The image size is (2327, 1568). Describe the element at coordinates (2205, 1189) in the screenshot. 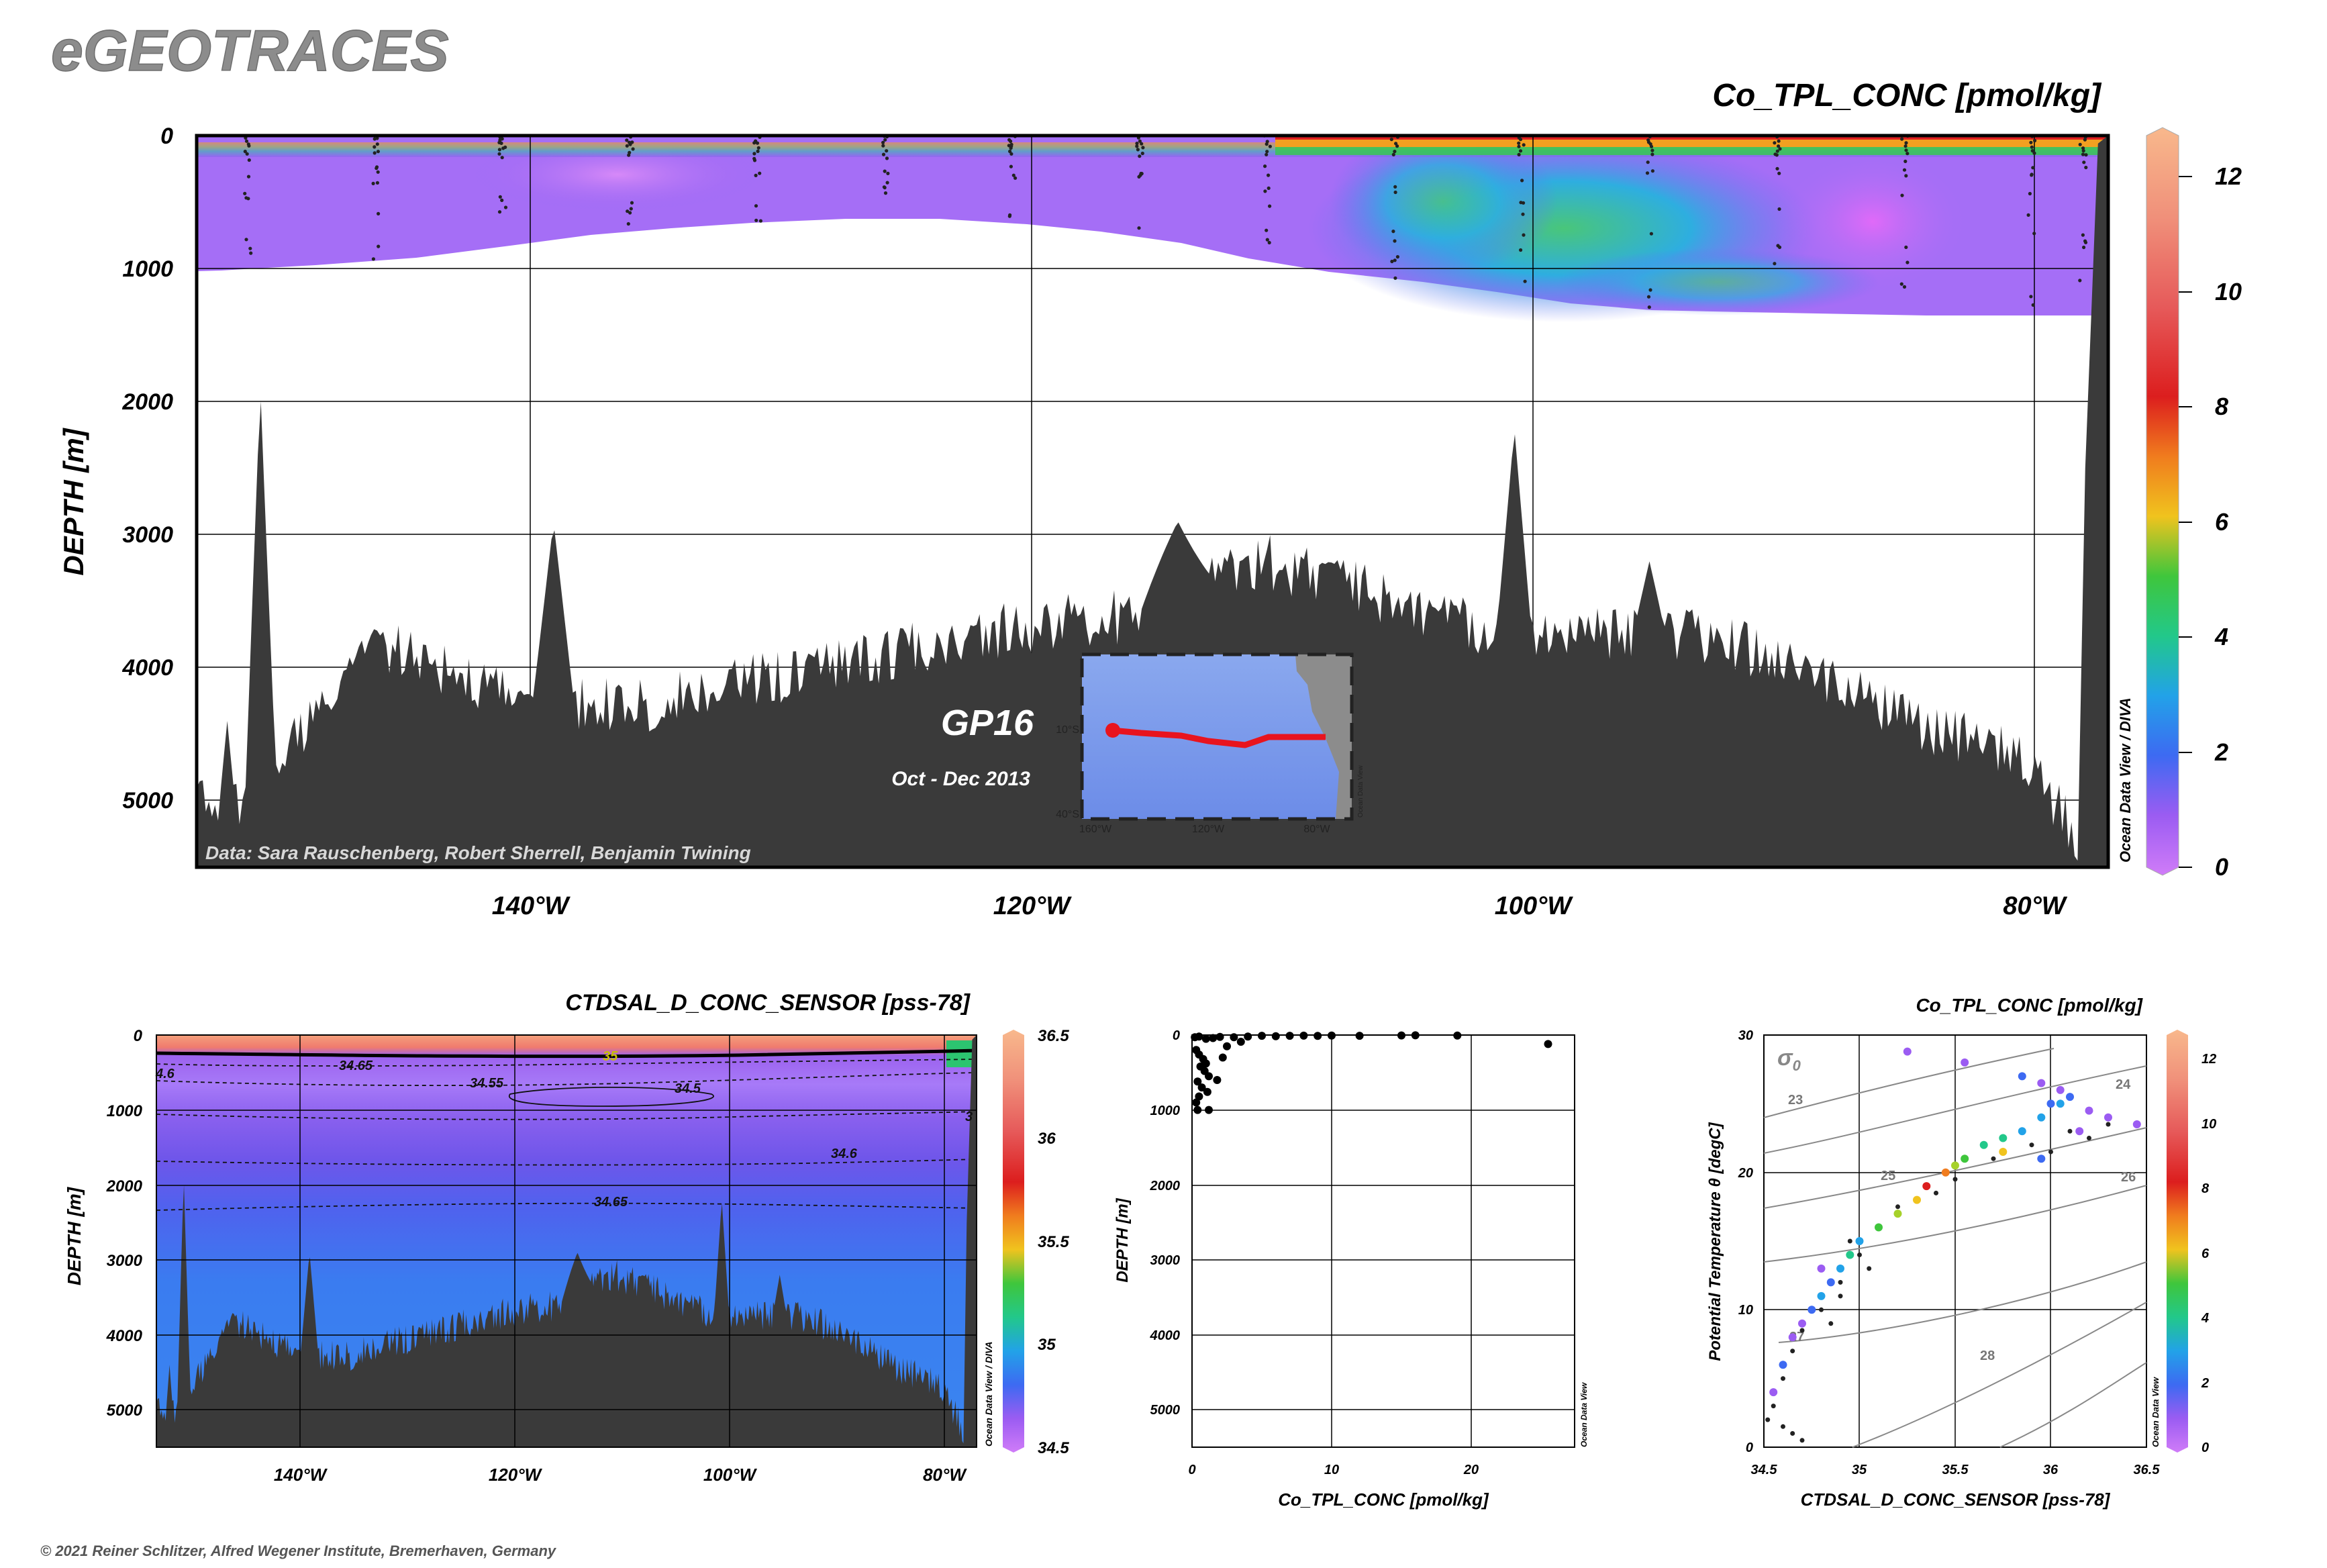

I see `ts-colorbar-label: 8` at that location.